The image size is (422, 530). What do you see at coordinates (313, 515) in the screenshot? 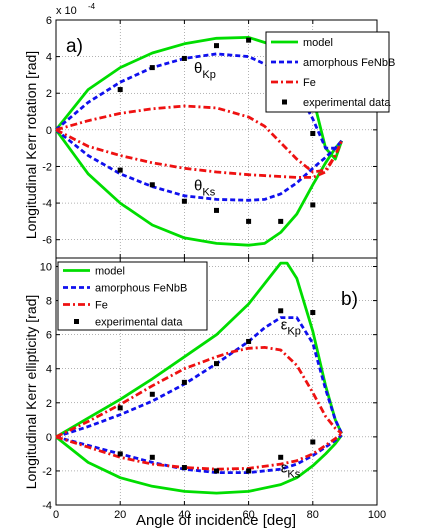
I see `x-tick-label: 80` at bounding box center [313, 515].